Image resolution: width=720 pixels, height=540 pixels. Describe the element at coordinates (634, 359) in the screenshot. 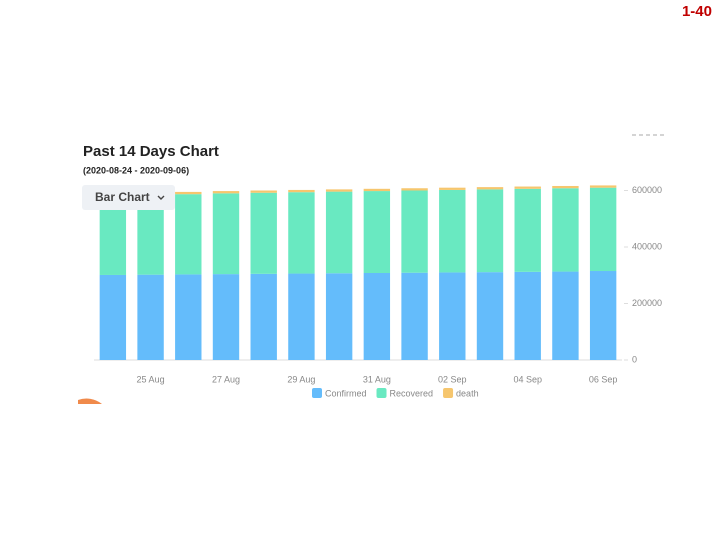

I see `y-tick-label: 0` at that location.